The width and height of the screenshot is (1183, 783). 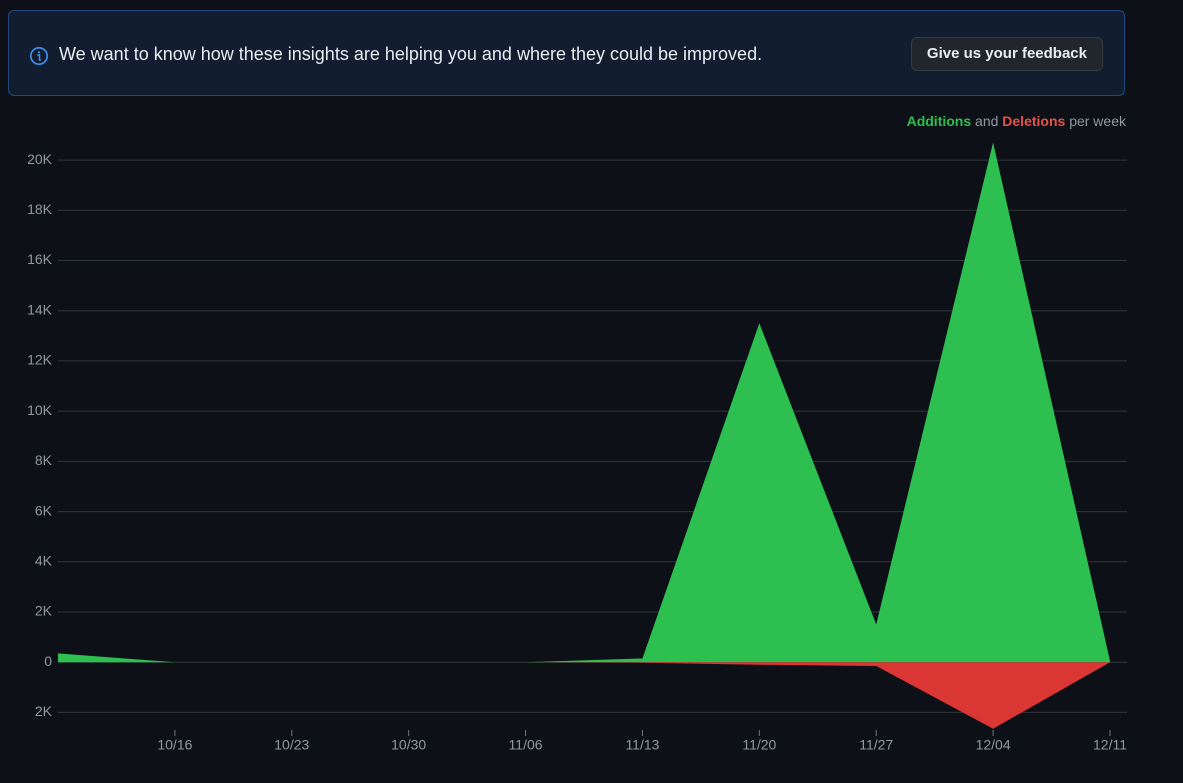 I want to click on y-tick-label: 4K, so click(x=44, y=560).